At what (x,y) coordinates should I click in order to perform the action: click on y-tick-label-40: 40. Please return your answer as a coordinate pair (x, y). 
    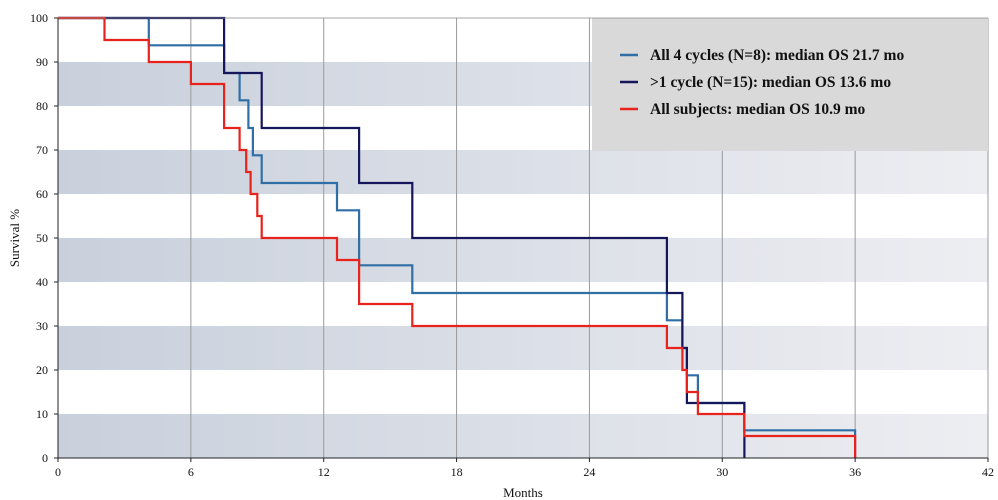
    Looking at the image, I should click on (42, 282).